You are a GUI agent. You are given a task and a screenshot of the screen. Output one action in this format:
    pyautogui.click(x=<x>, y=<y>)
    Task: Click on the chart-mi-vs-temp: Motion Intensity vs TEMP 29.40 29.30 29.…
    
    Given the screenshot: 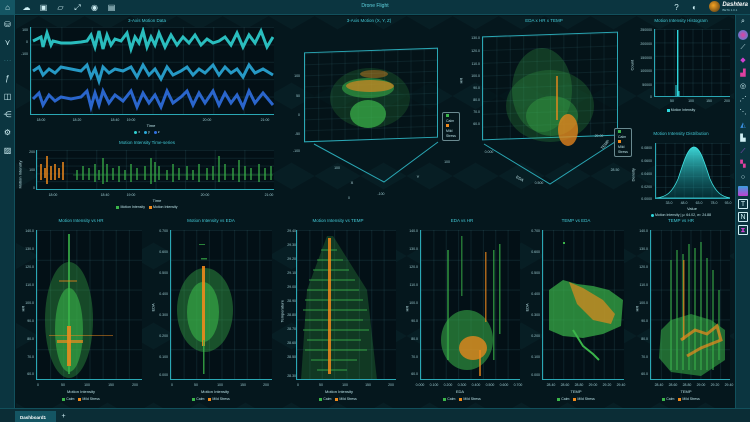 What is the action you would take?
    pyautogui.click(x=338, y=312)
    